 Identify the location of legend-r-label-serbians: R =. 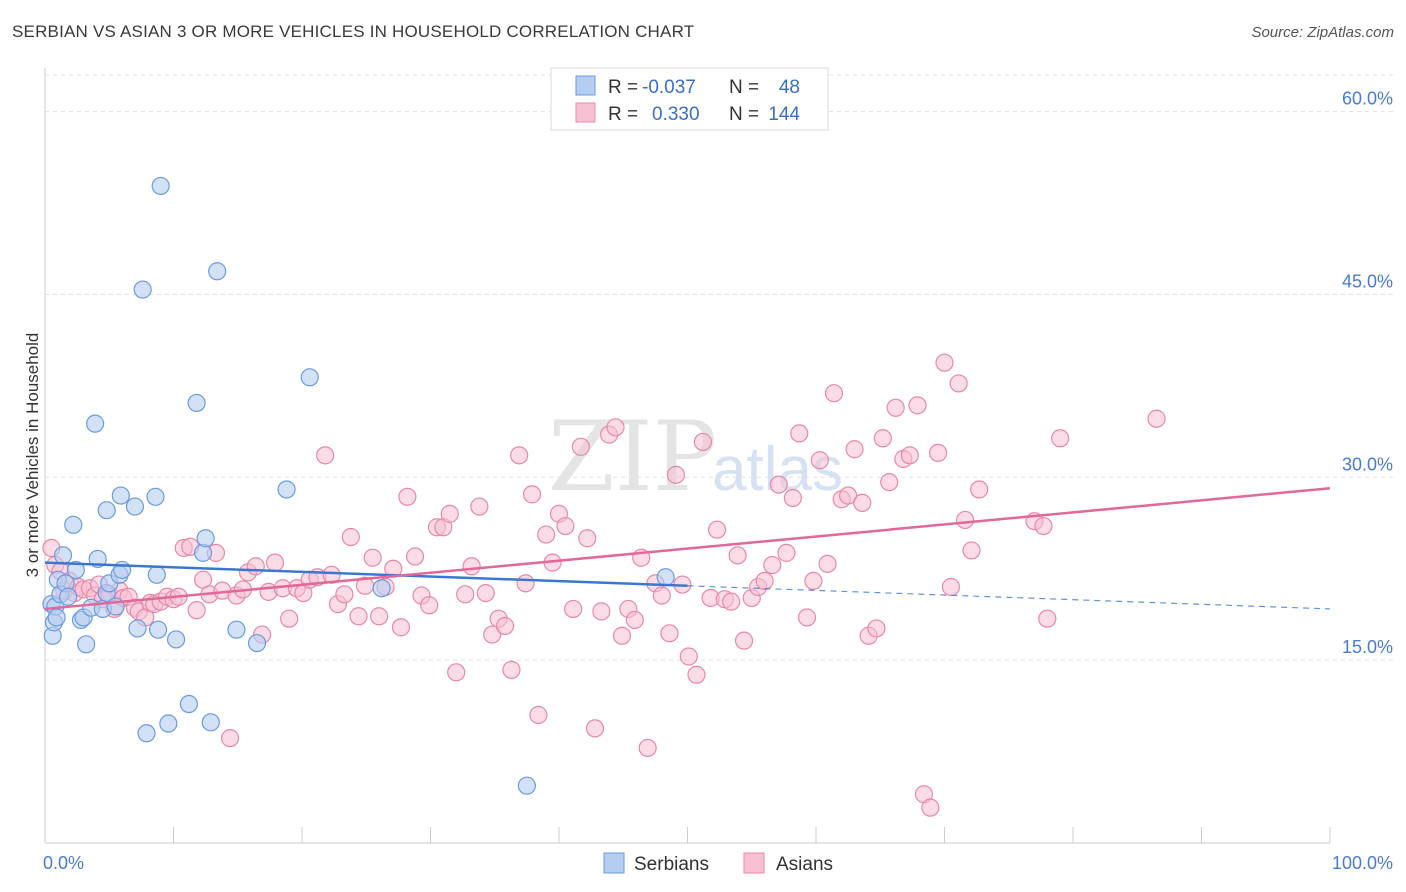
(623, 87).